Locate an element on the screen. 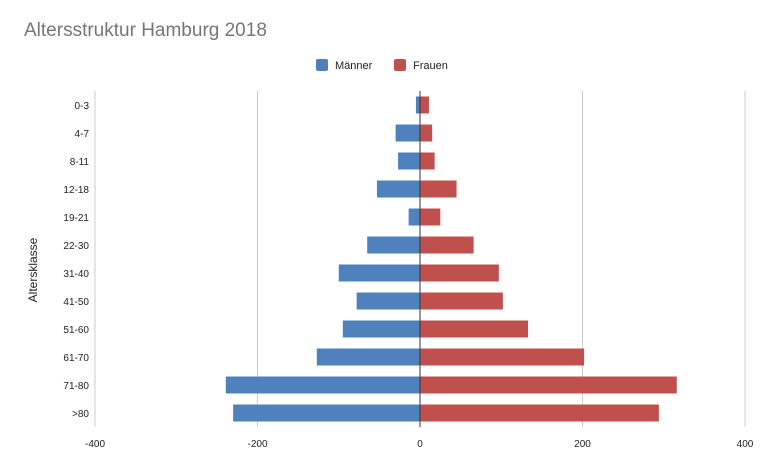  x-tick-labels: -400 -200 0 200 400 is located at coordinates (419, 444).